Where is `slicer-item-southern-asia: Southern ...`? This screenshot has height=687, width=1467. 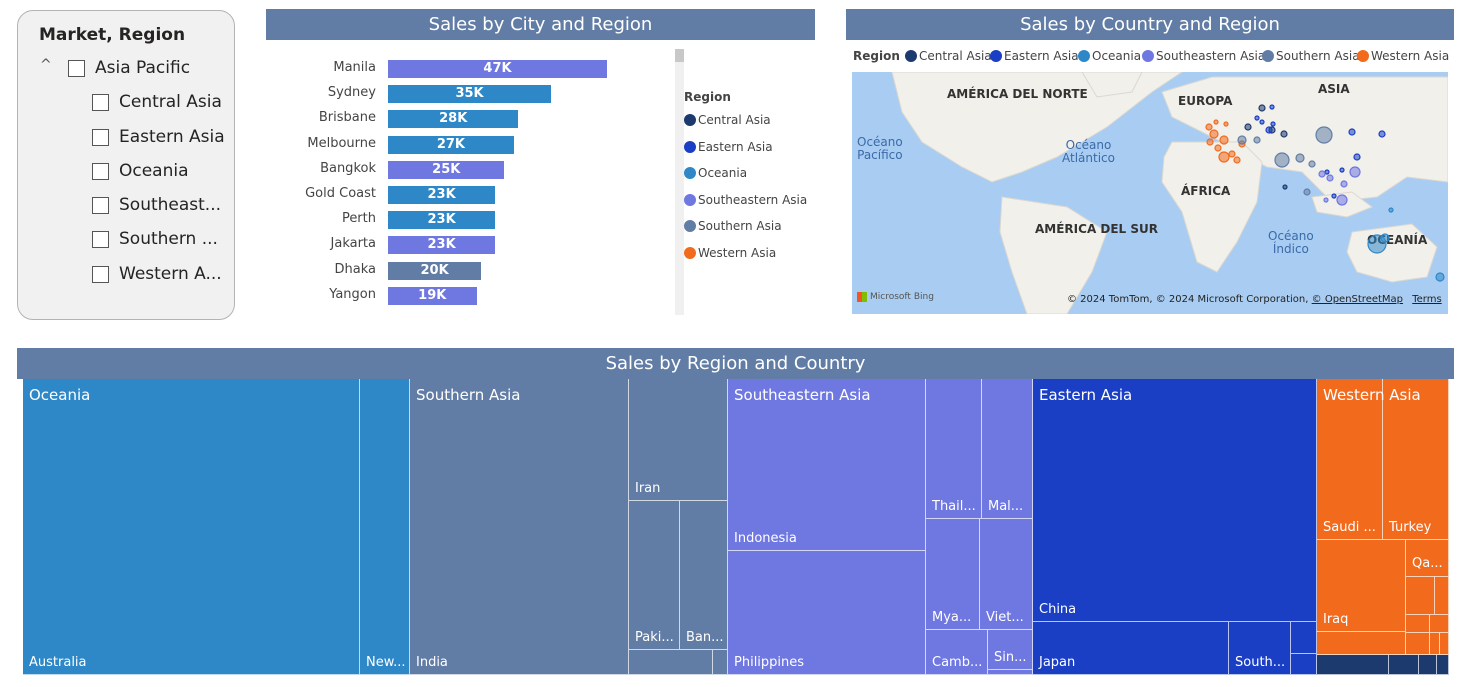 slicer-item-southern-asia: Southern ... is located at coordinates (155, 239).